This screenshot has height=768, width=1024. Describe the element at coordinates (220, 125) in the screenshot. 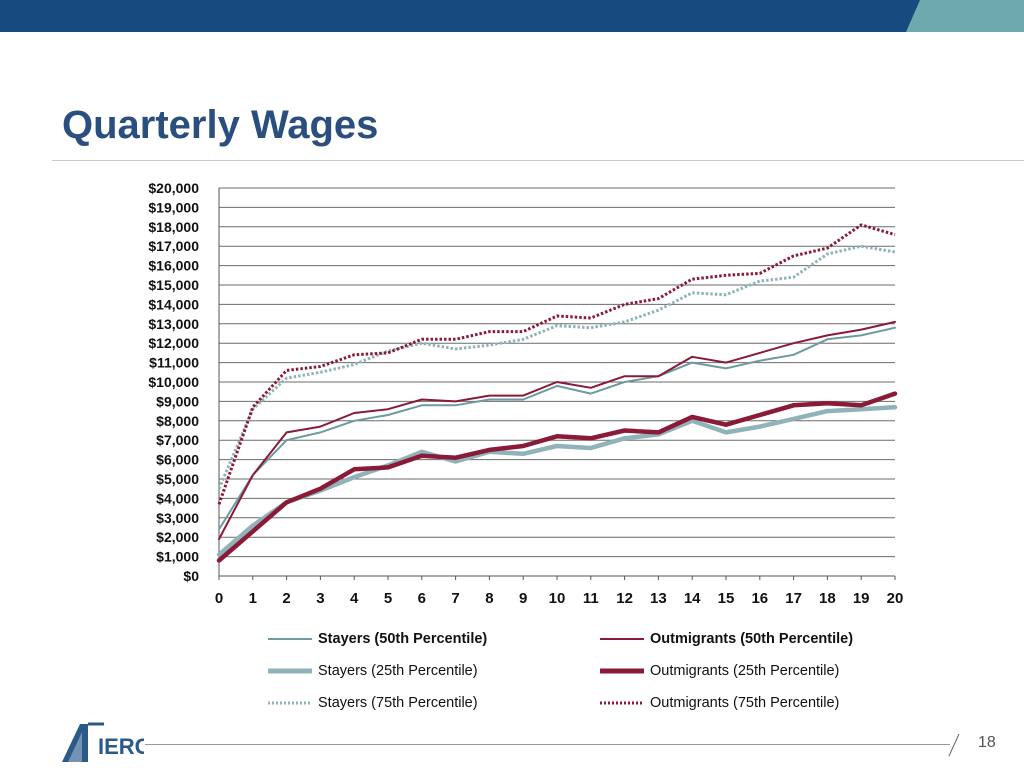

I see `slide-title: Quarterly Wages` at that location.